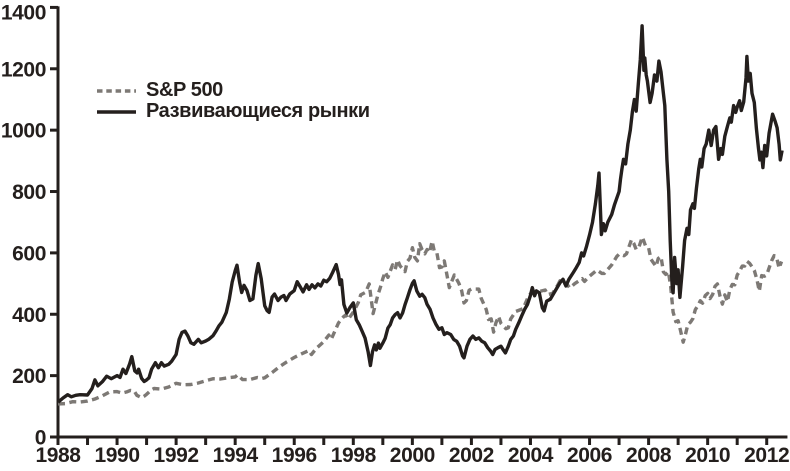 The image size is (790, 471). What do you see at coordinates (184, 90) in the screenshot?
I see `legend-label-sp500: S&P 500` at bounding box center [184, 90].